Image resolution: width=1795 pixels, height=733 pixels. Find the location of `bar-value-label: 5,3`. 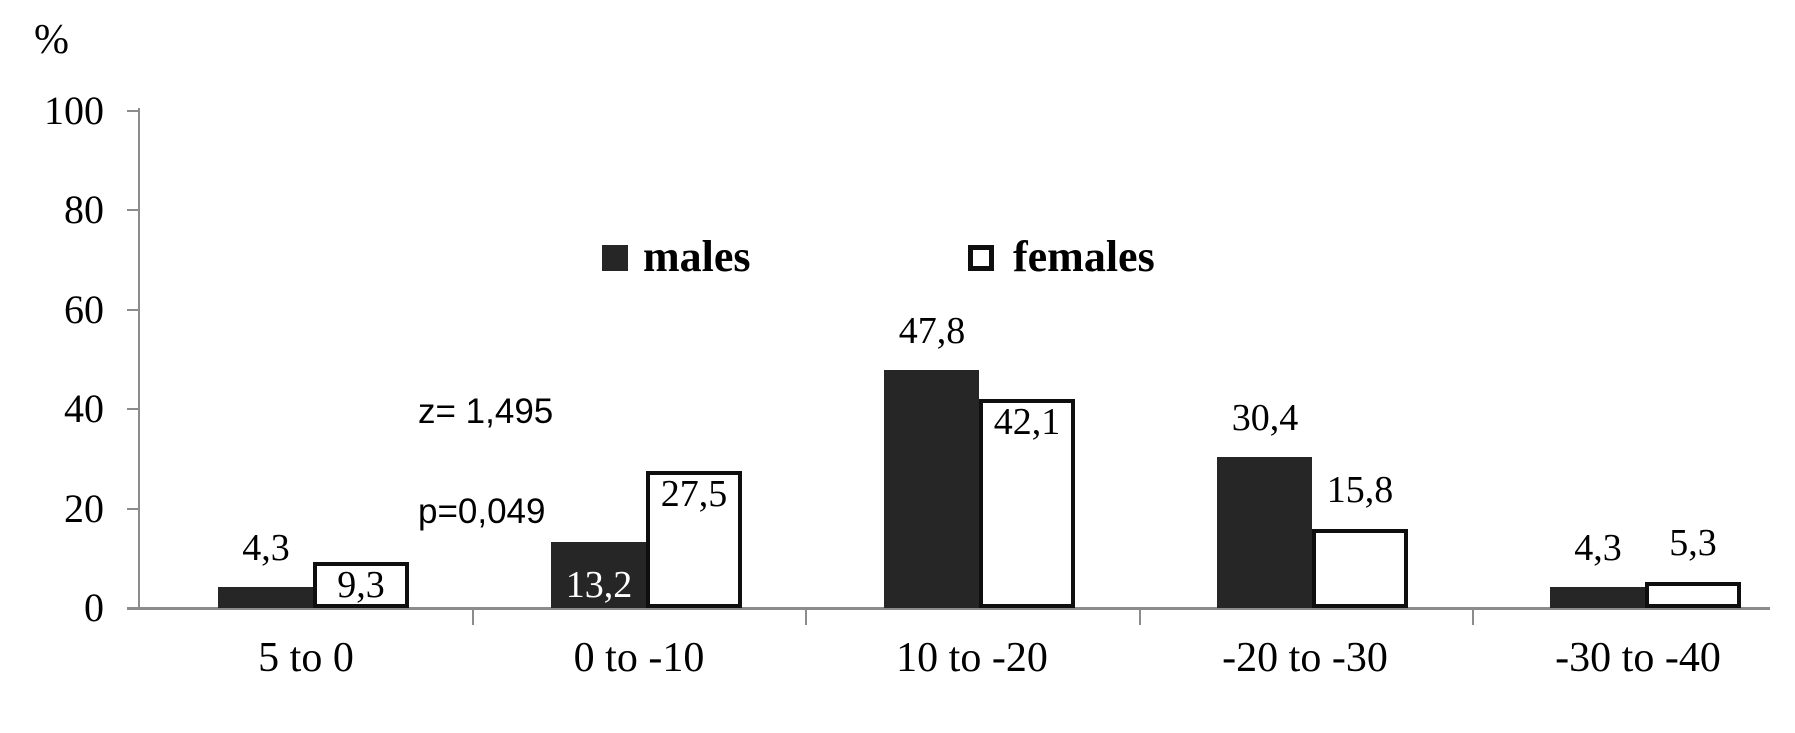

bar-value-label: 5,3 is located at coordinates (1693, 543).